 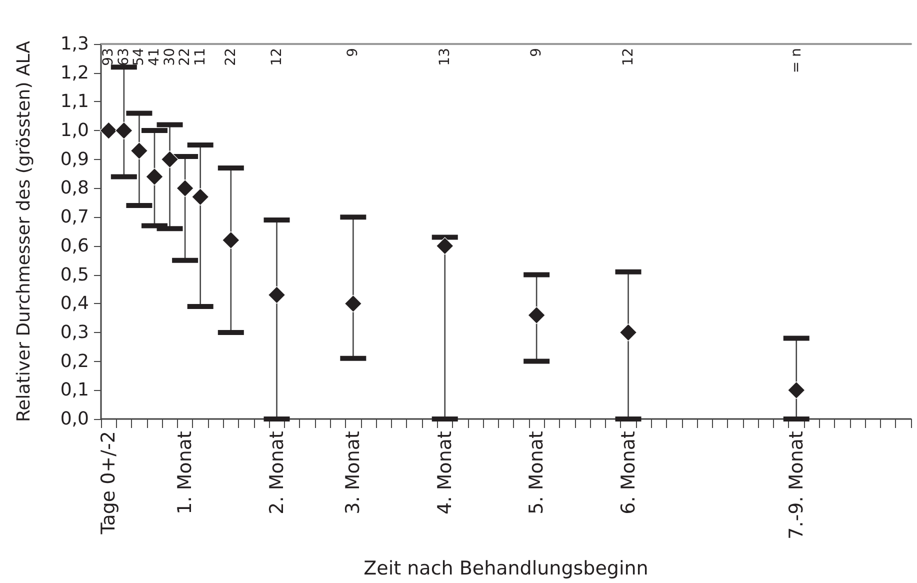 I want to click on y-tick-label: 1,3, so click(x=74, y=44).